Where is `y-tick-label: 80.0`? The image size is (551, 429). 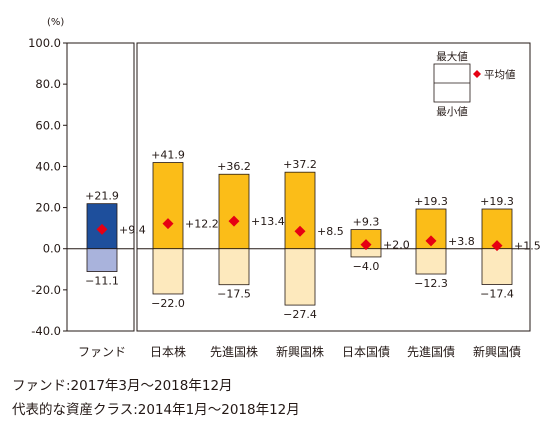 y-tick-label: 80.0 is located at coordinates (48, 84).